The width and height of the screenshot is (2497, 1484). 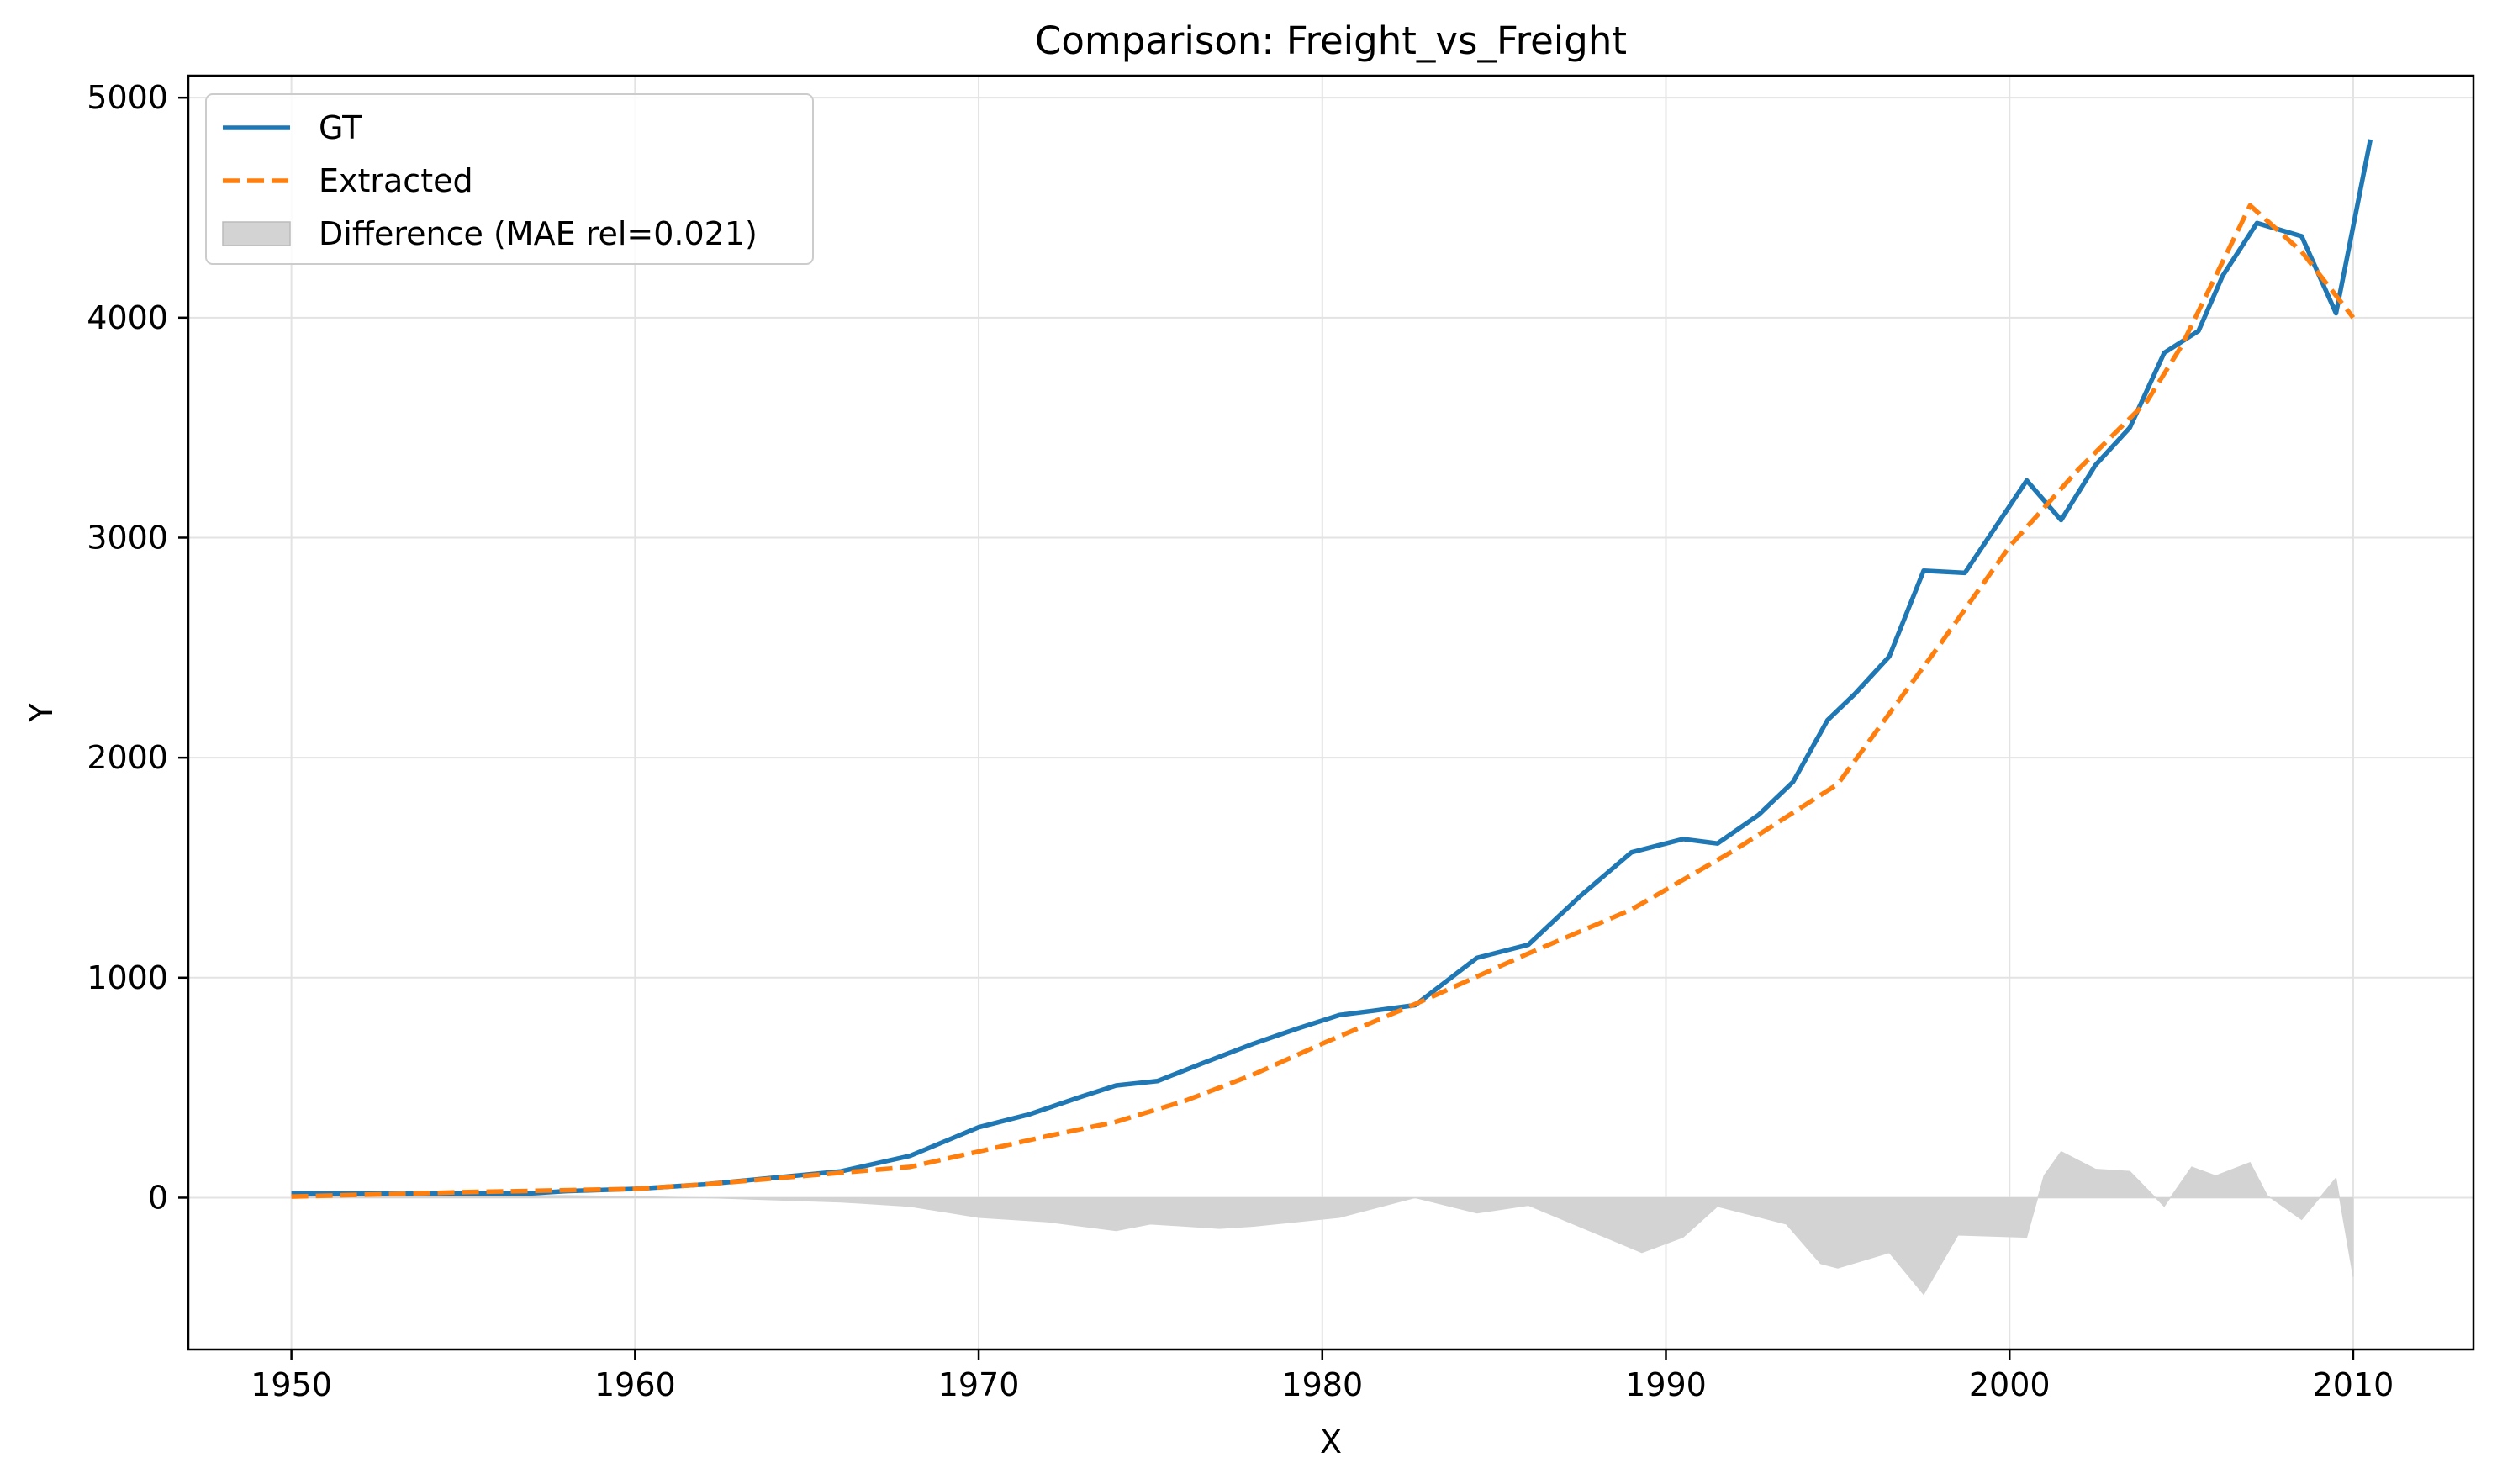 What do you see at coordinates (256, 234) in the screenshot?
I see `legend-swatch-difference` at bounding box center [256, 234].